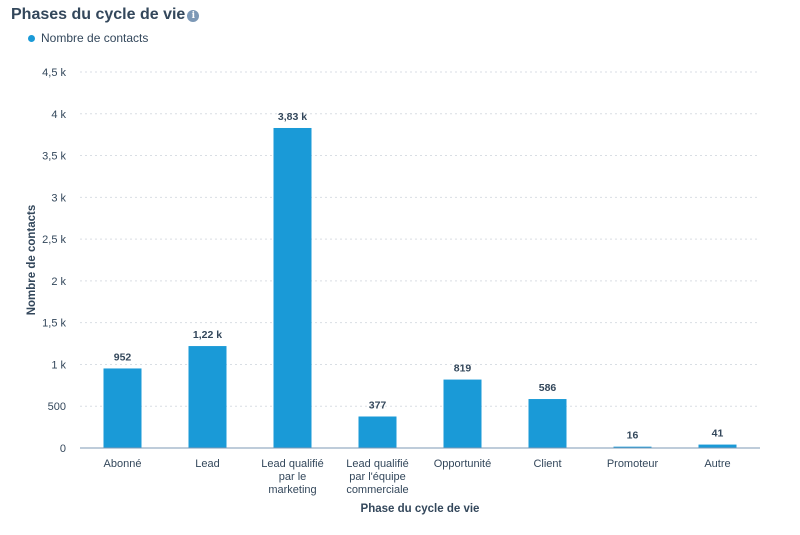 This screenshot has height=535, width=800. Describe the element at coordinates (207, 335) in the screenshot. I see `data-label: 1,22 k` at that location.